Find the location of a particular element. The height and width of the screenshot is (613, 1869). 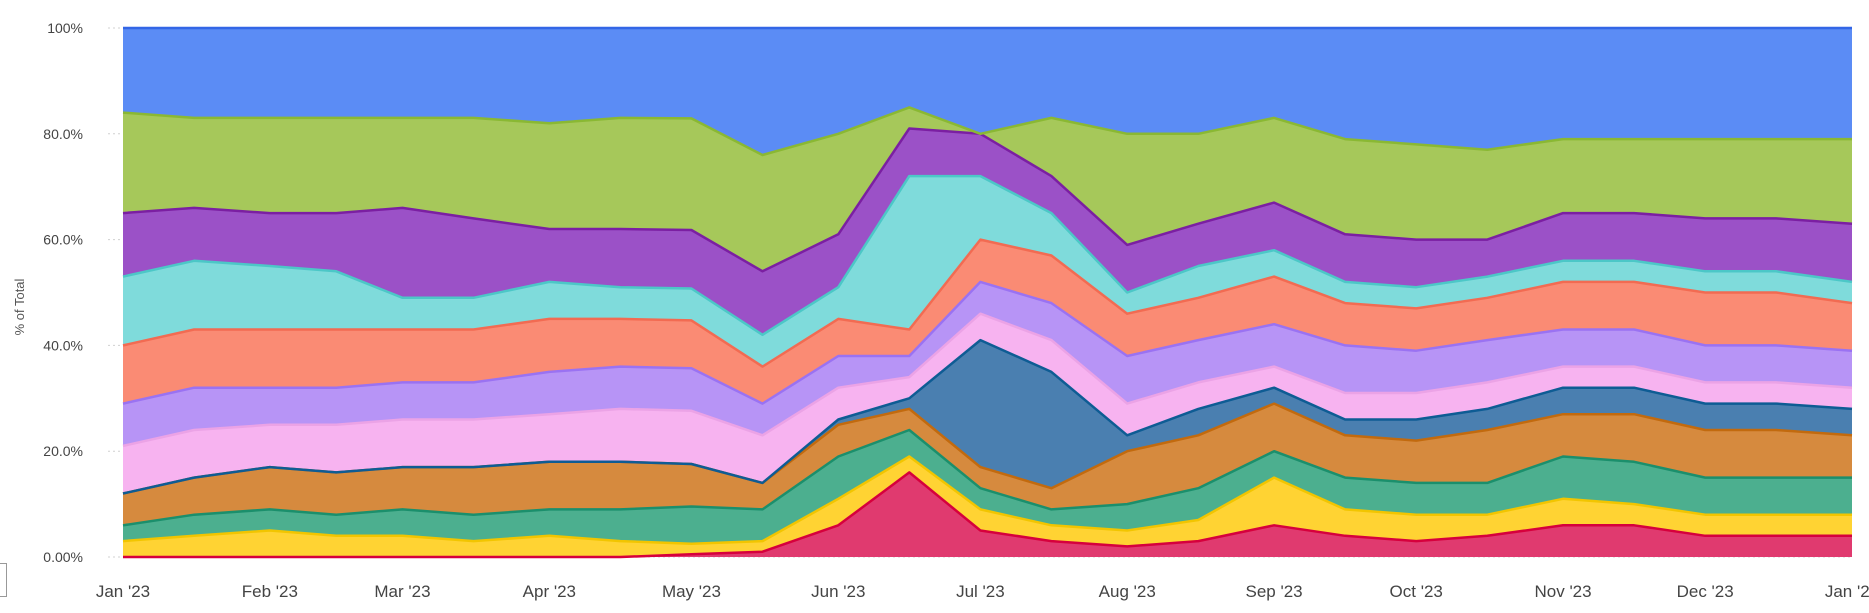

y-axis: 0.00% 20.0% 40.0% 60.0% 80.0% 100% is located at coordinates (63, 292).